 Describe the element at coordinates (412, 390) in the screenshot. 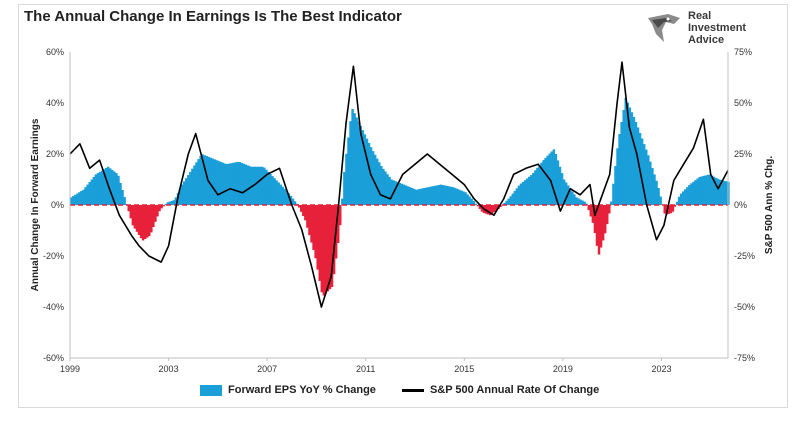

I see `legend-swatch-sp500` at that location.